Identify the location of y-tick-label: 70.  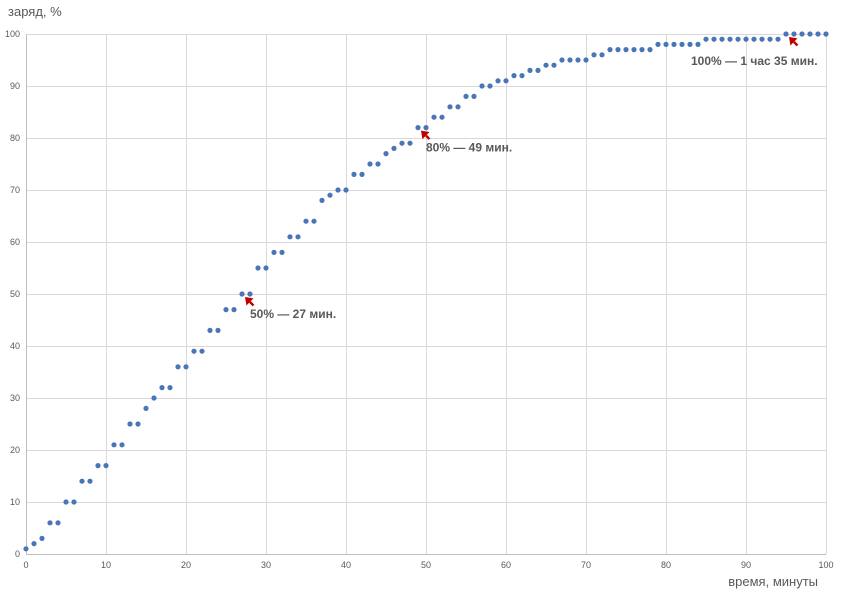
(15, 190).